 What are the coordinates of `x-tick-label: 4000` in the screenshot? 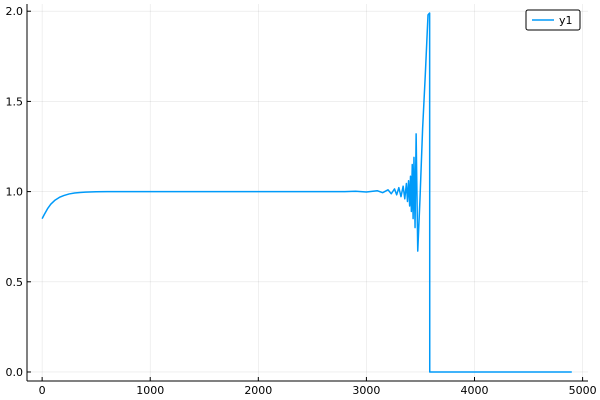 It's located at (475, 390).